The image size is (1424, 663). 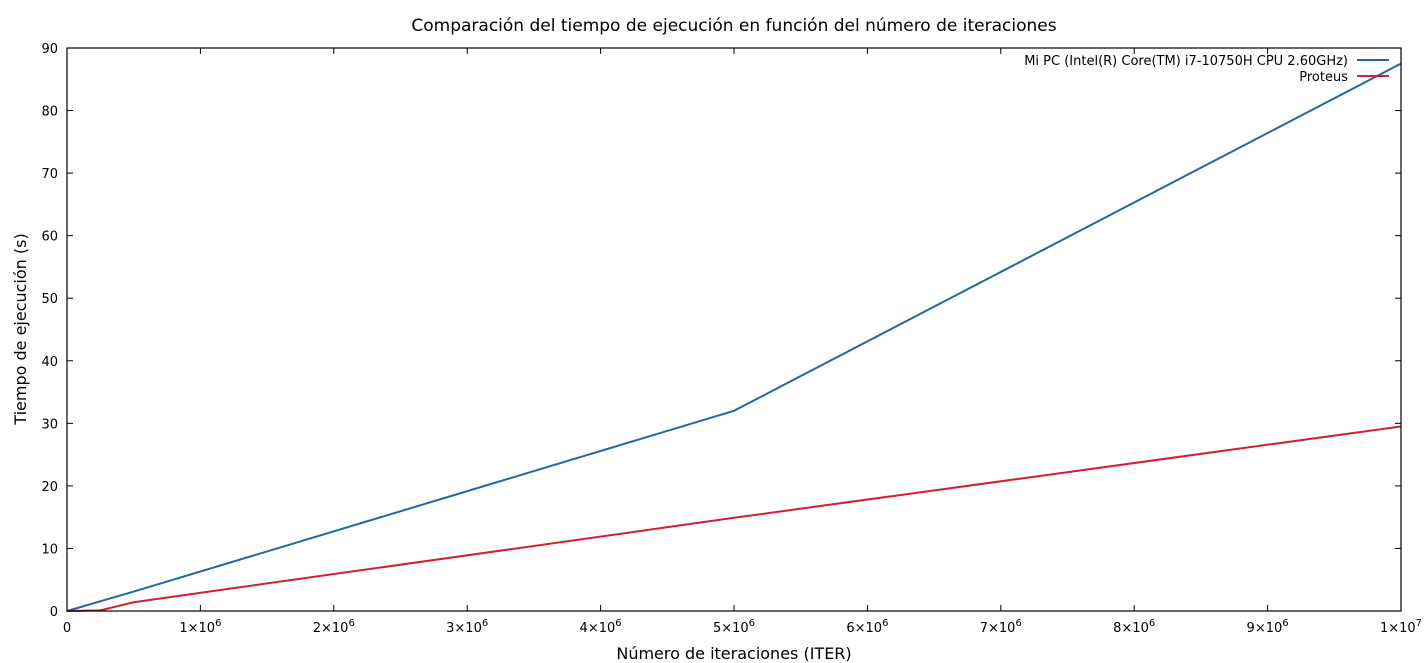 What do you see at coordinates (1134, 627) in the screenshot?
I see `x-tick-label: 8×10⁶` at bounding box center [1134, 627].